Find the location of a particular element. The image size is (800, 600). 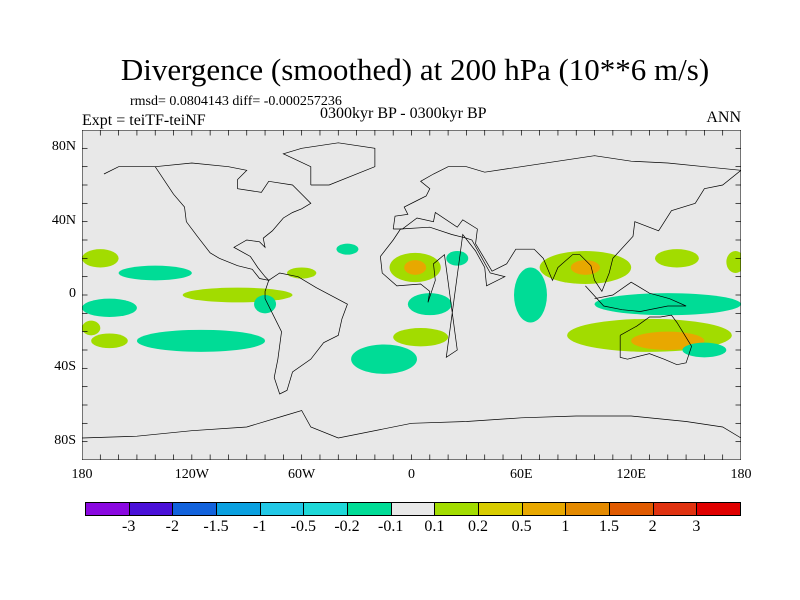

lon-label: 120E is located at coordinates (631, 474).